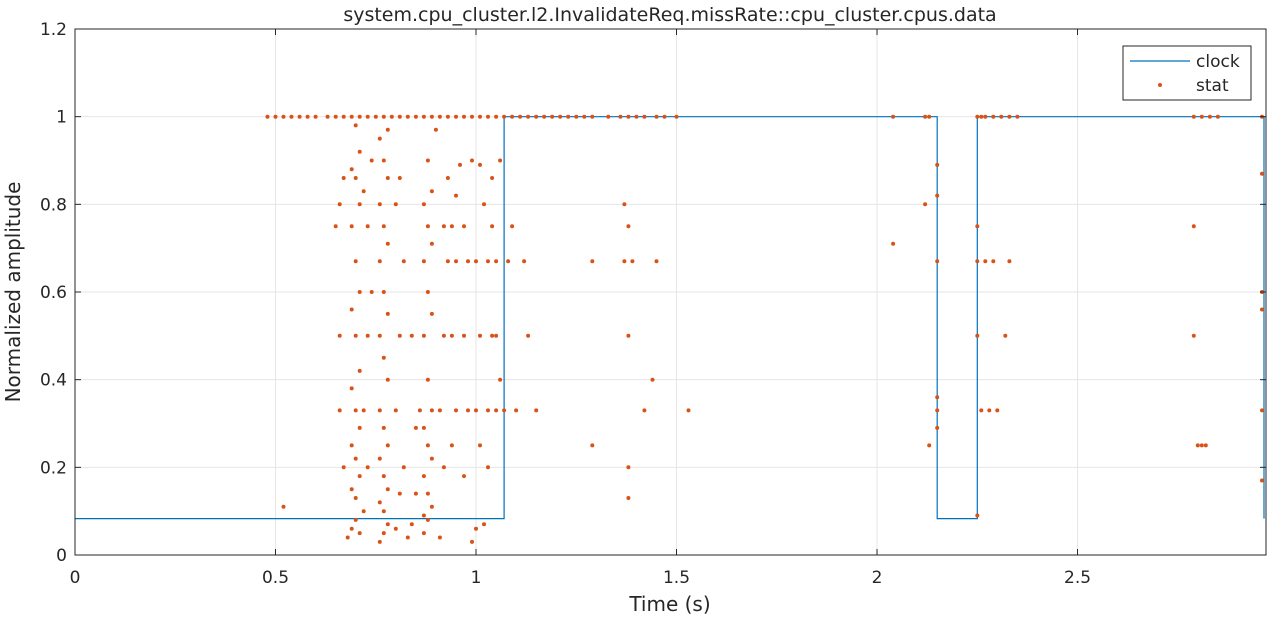 This screenshot has width=1271, height=617. Describe the element at coordinates (676, 578) in the screenshot. I see `x-tick-label: 1.5` at that location.